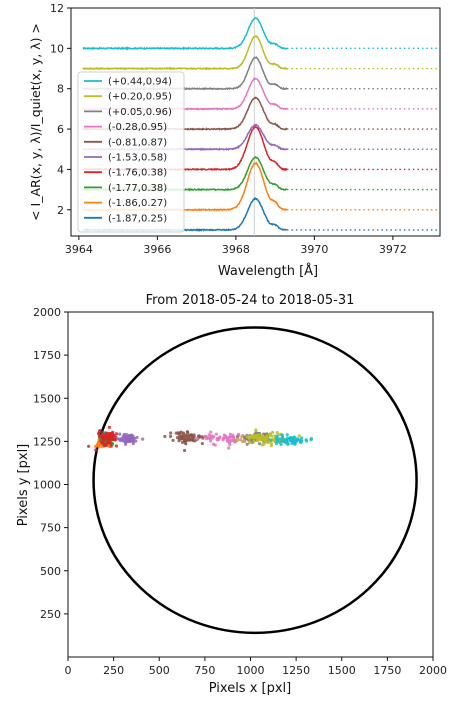 This screenshot has height=708, width=463. What do you see at coordinates (57, 8) in the screenshot?
I see `y-tick-label: 12` at bounding box center [57, 8].